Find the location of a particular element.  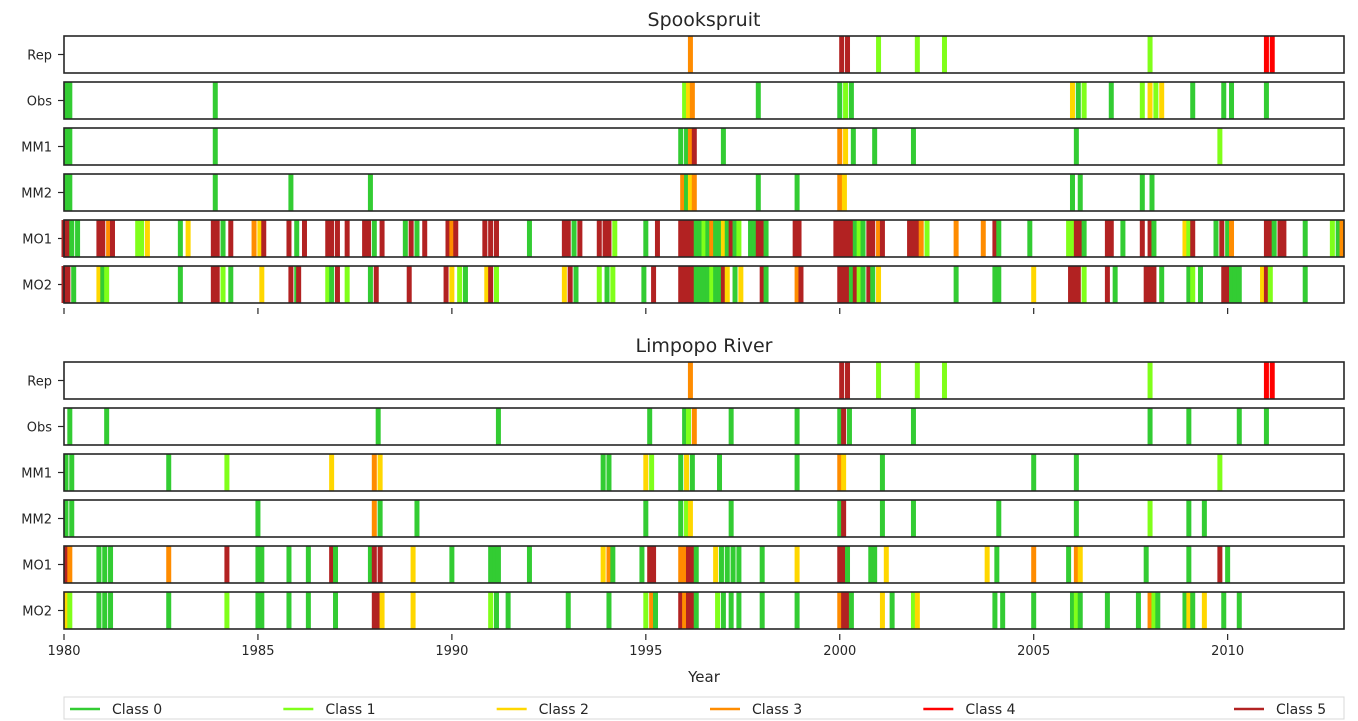

x-tick-label: 1980 is located at coordinates (63, 651).